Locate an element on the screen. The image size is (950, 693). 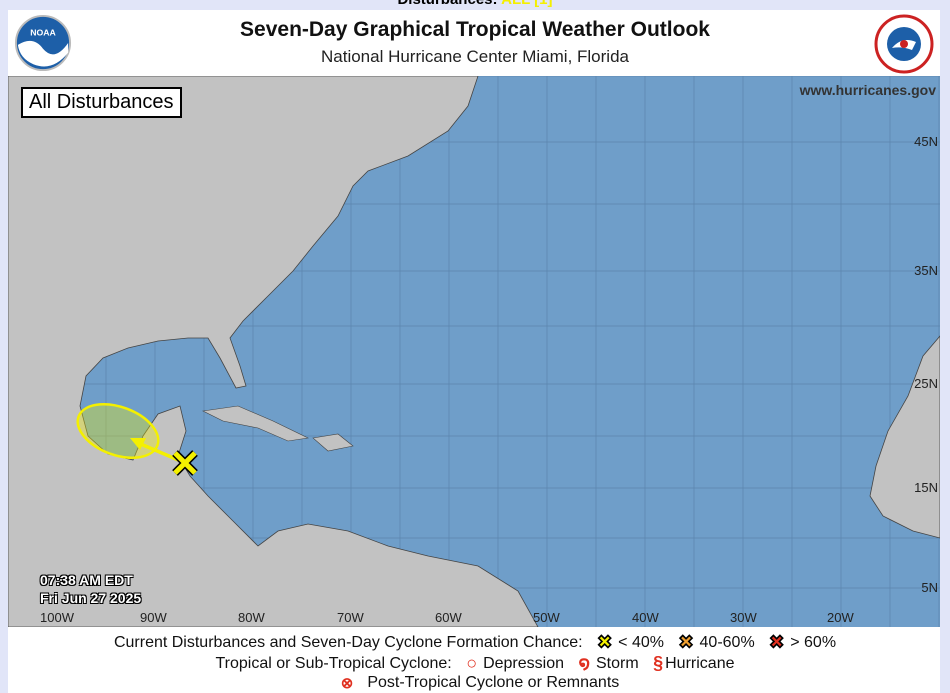
lon-label: 20W is located at coordinates (840, 617).